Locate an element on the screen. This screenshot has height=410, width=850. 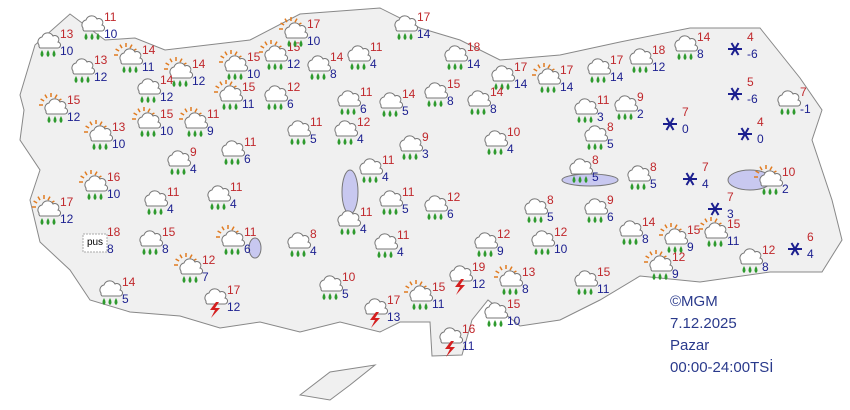
station: 115 is located at coordinates (305, 130).